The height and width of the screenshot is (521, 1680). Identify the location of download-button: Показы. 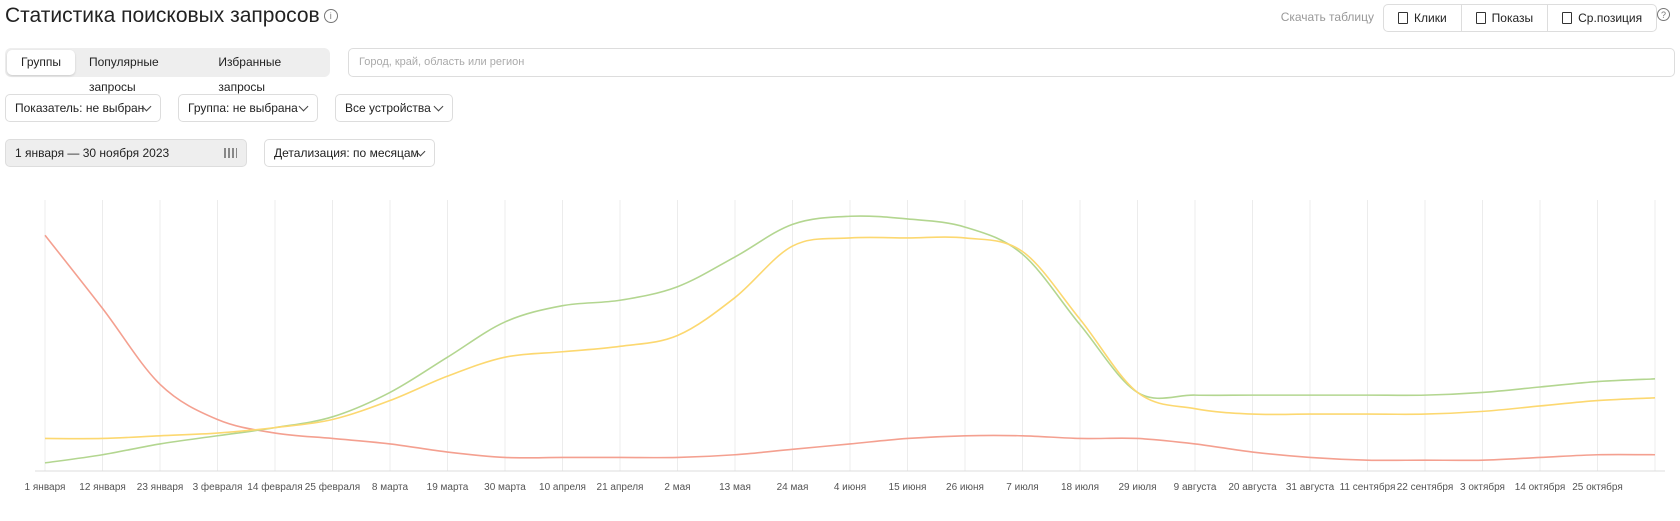
(1505, 18).